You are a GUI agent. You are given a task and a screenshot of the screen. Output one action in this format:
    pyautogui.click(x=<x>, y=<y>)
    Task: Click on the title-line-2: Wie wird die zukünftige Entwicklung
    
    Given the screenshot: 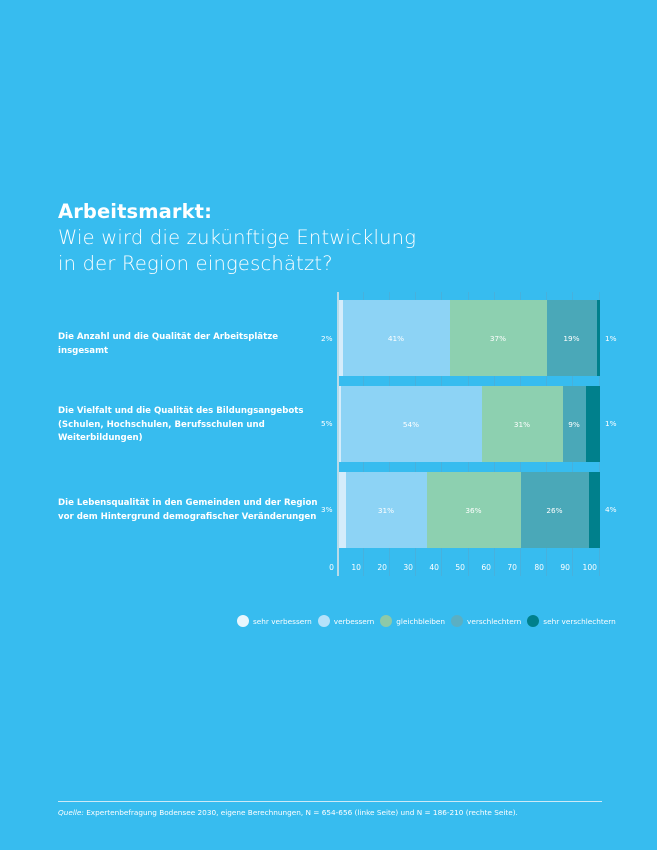 What is the action you would take?
    pyautogui.click(x=237, y=237)
    